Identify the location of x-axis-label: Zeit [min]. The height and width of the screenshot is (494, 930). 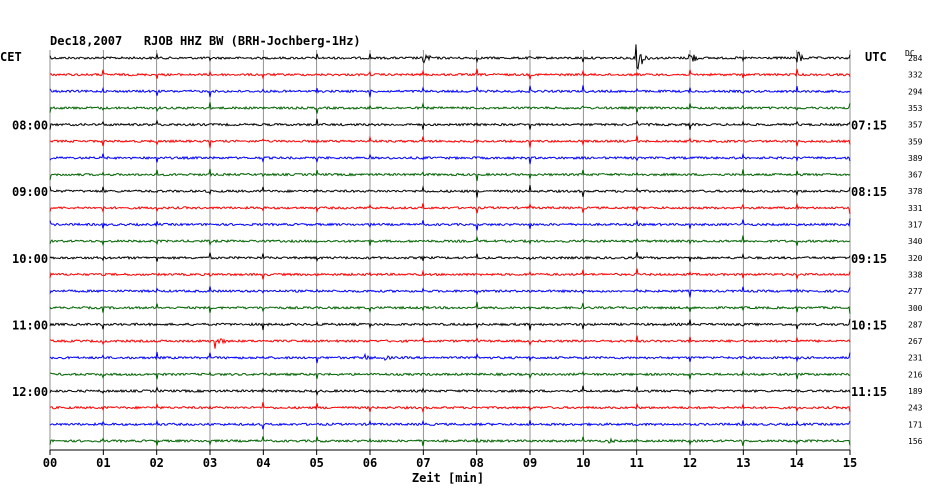
(448, 478).